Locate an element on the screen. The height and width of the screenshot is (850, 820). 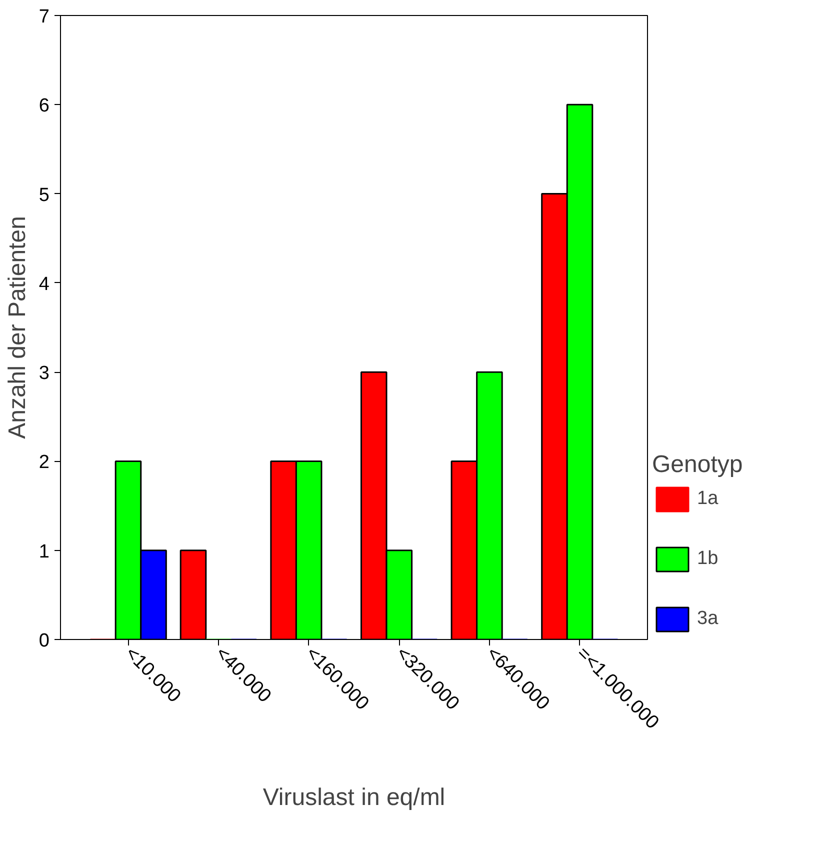
legend-label: 1b is located at coordinates (707, 559).